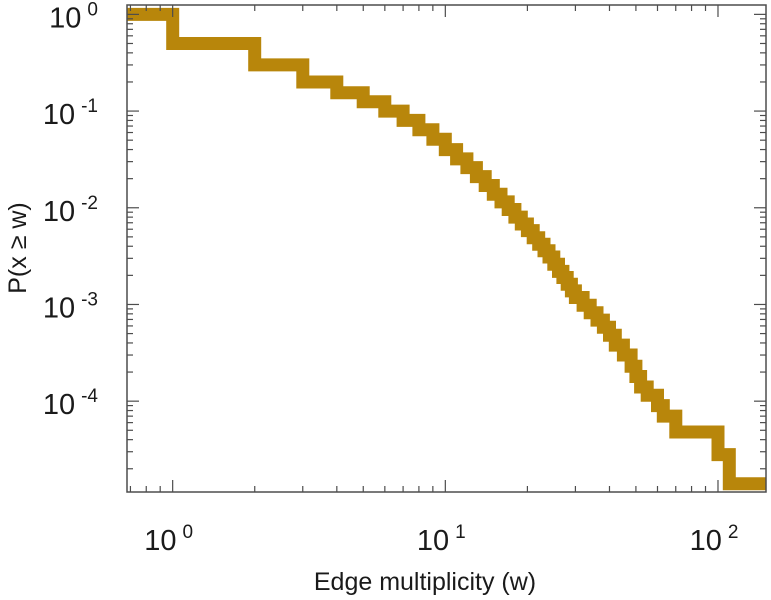 This screenshot has width=771, height=600. I want to click on y-tick-label: 10 -4, so click(71, 403).